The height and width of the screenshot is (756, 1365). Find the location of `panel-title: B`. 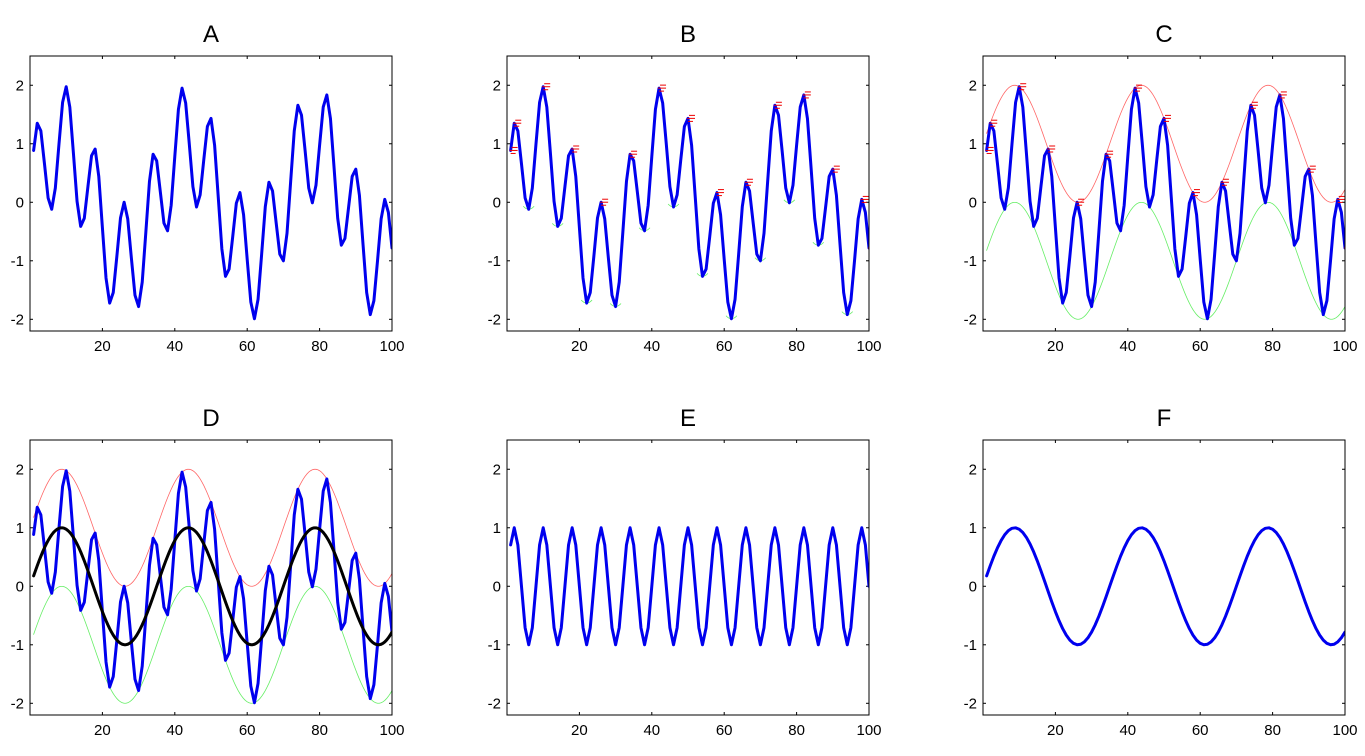

panel-title: B is located at coordinates (688, 34).